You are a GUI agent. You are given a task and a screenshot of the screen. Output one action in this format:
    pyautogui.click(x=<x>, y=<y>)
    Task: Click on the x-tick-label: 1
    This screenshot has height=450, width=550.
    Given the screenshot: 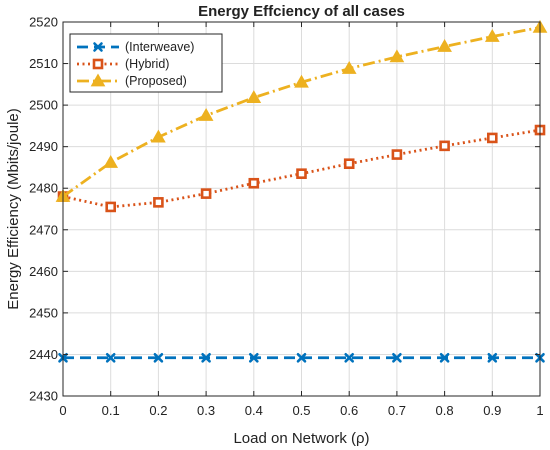 What is the action you would take?
    pyautogui.click(x=539, y=410)
    